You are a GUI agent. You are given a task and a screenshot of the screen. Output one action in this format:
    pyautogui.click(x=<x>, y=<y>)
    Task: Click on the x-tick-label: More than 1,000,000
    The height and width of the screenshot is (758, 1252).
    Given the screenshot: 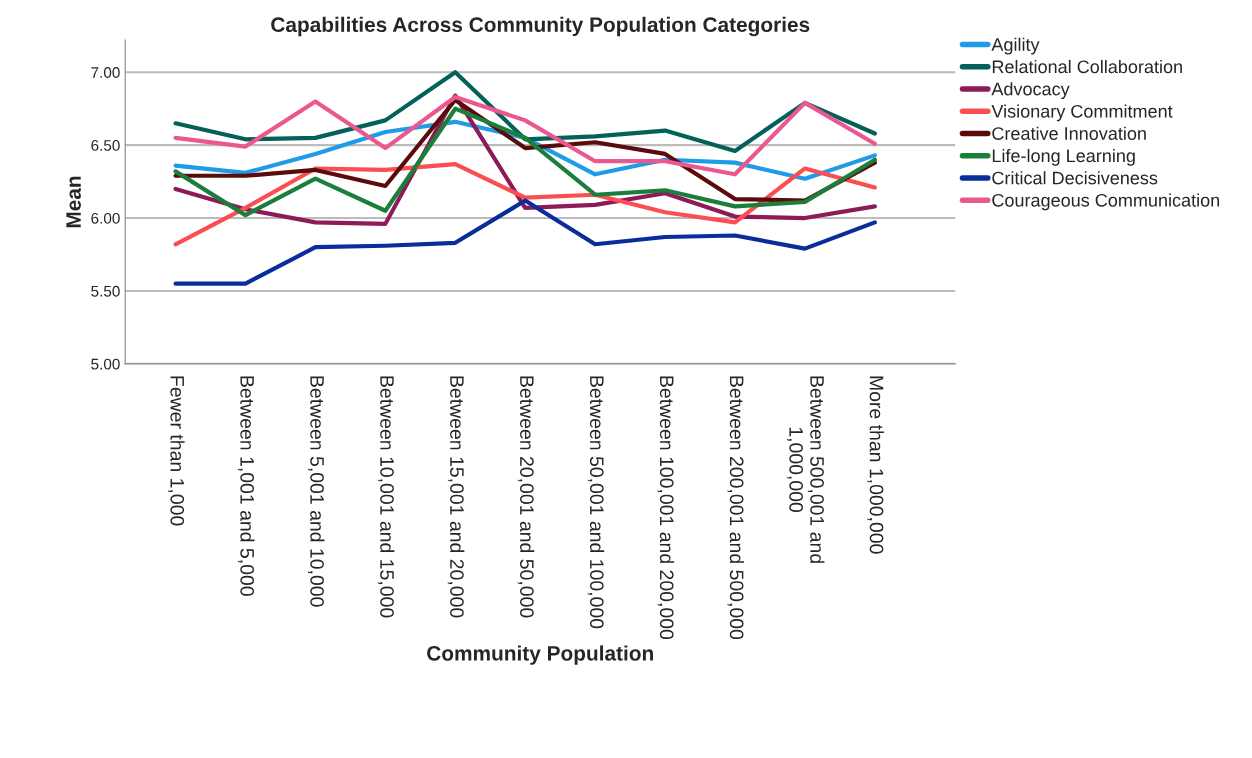 What is the action you would take?
    pyautogui.click(x=875, y=465)
    